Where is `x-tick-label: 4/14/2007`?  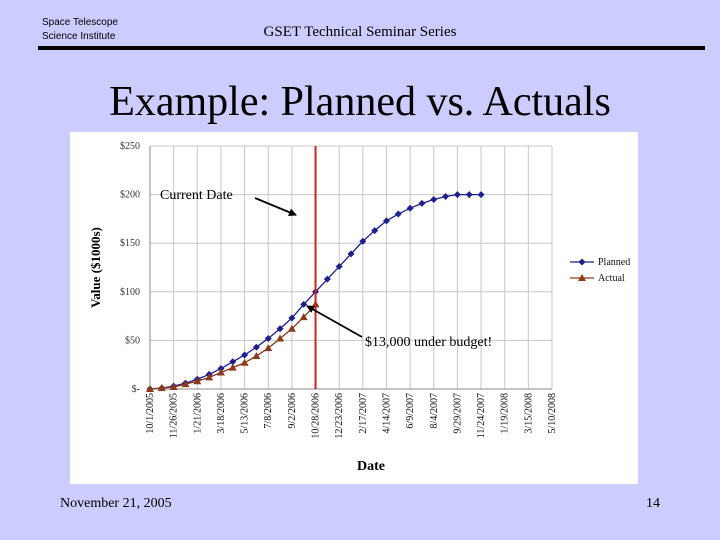
x-tick-label: 4/14/2007 is located at coordinates (386, 413).